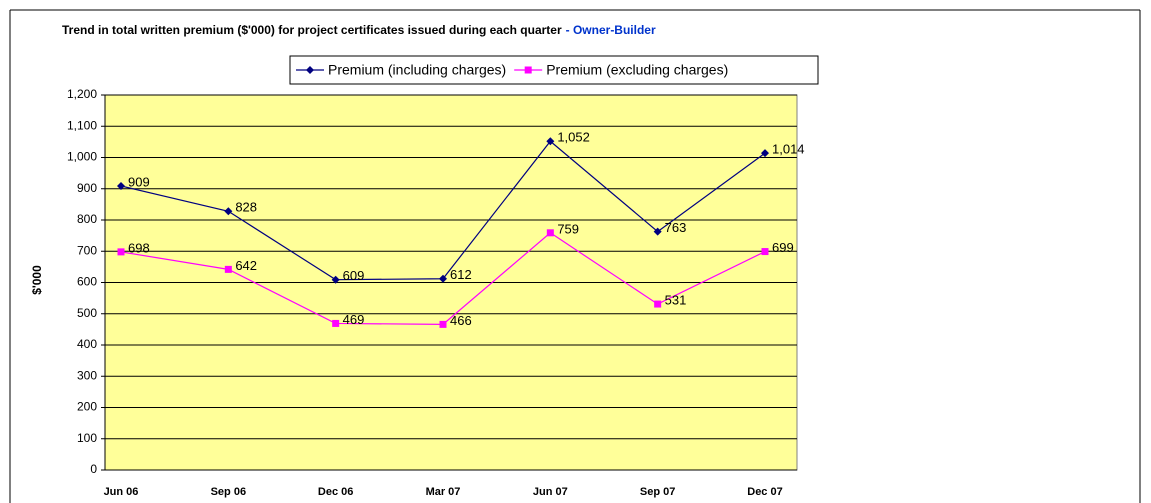 This screenshot has height=503, width=1151. I want to click on y-tick-label: 300, so click(87, 375).